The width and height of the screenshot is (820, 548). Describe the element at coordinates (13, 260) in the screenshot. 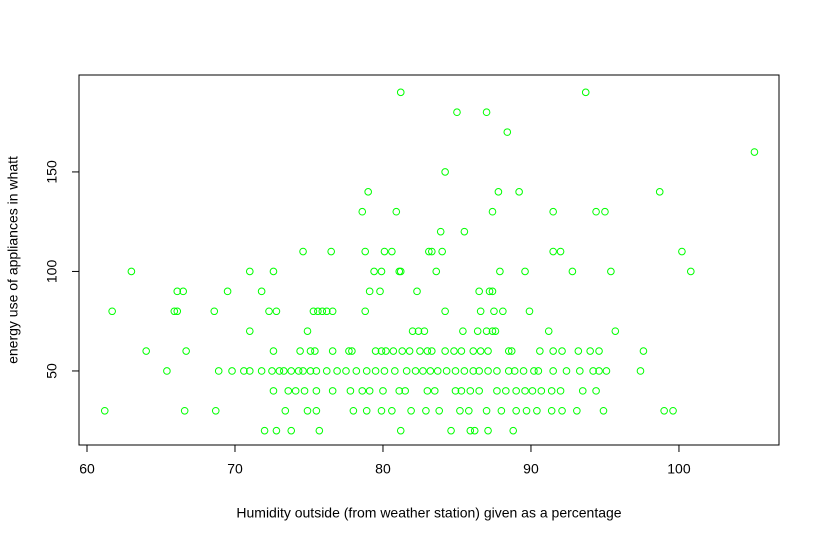

I see `y-axis-label: energy use of appliances in whatt` at that location.